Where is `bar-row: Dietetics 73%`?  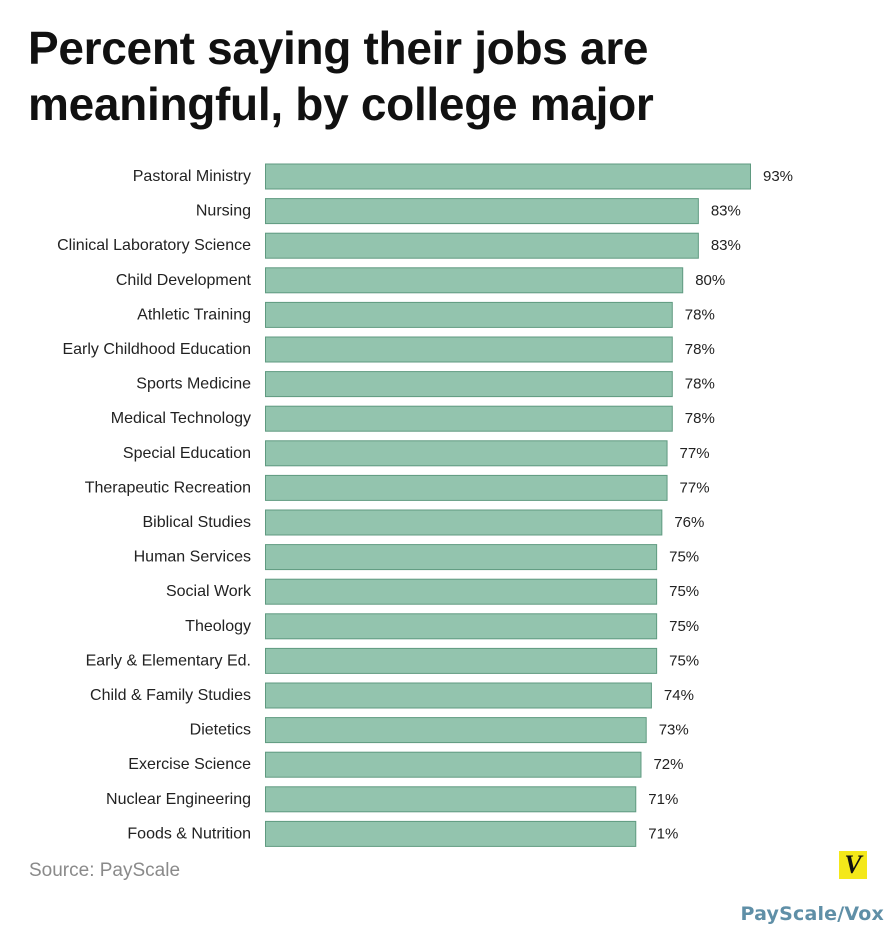 bar-row: Dietetics 73% is located at coordinates (439, 730).